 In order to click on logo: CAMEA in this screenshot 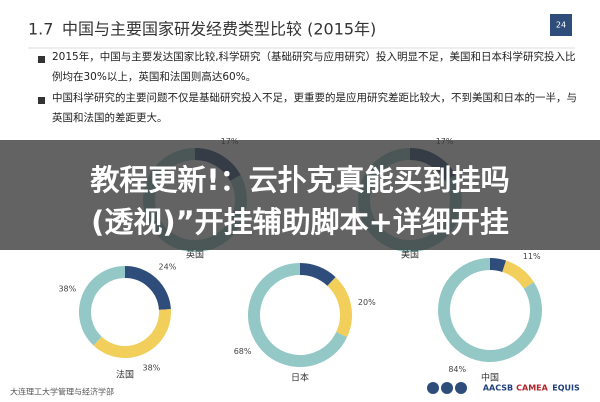, I will do `click(532, 388)`.